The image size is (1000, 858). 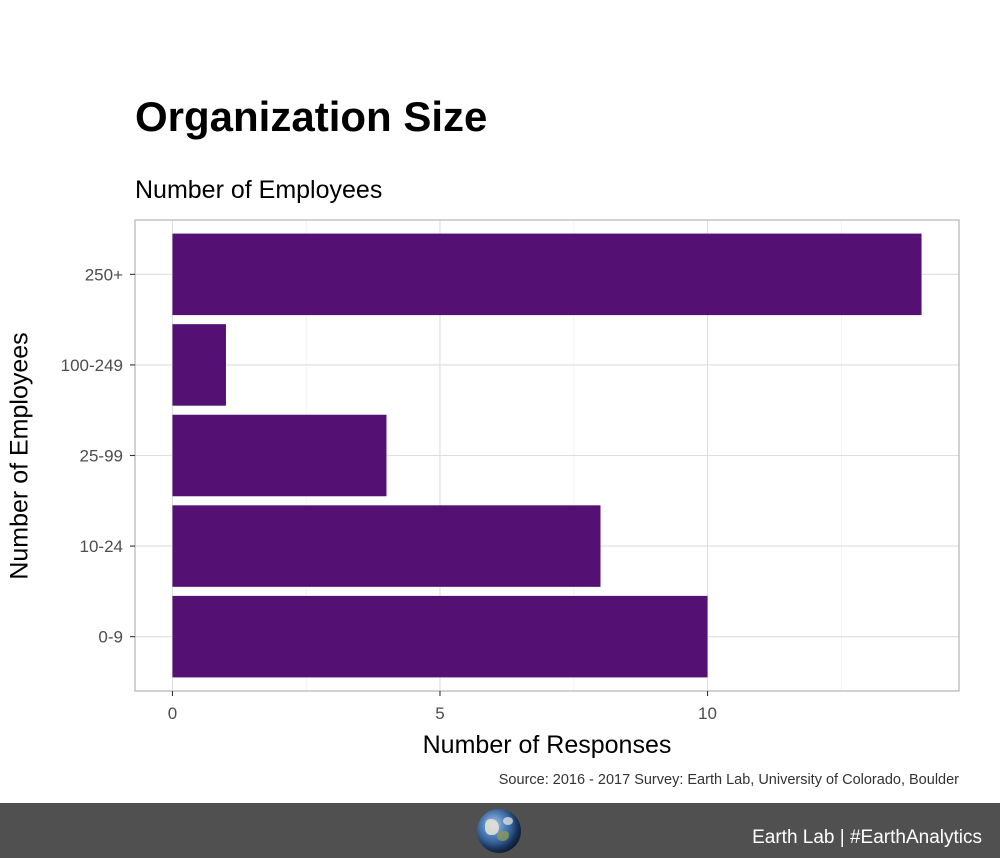 I want to click on y-tick-label: 100-249, so click(x=92, y=365).